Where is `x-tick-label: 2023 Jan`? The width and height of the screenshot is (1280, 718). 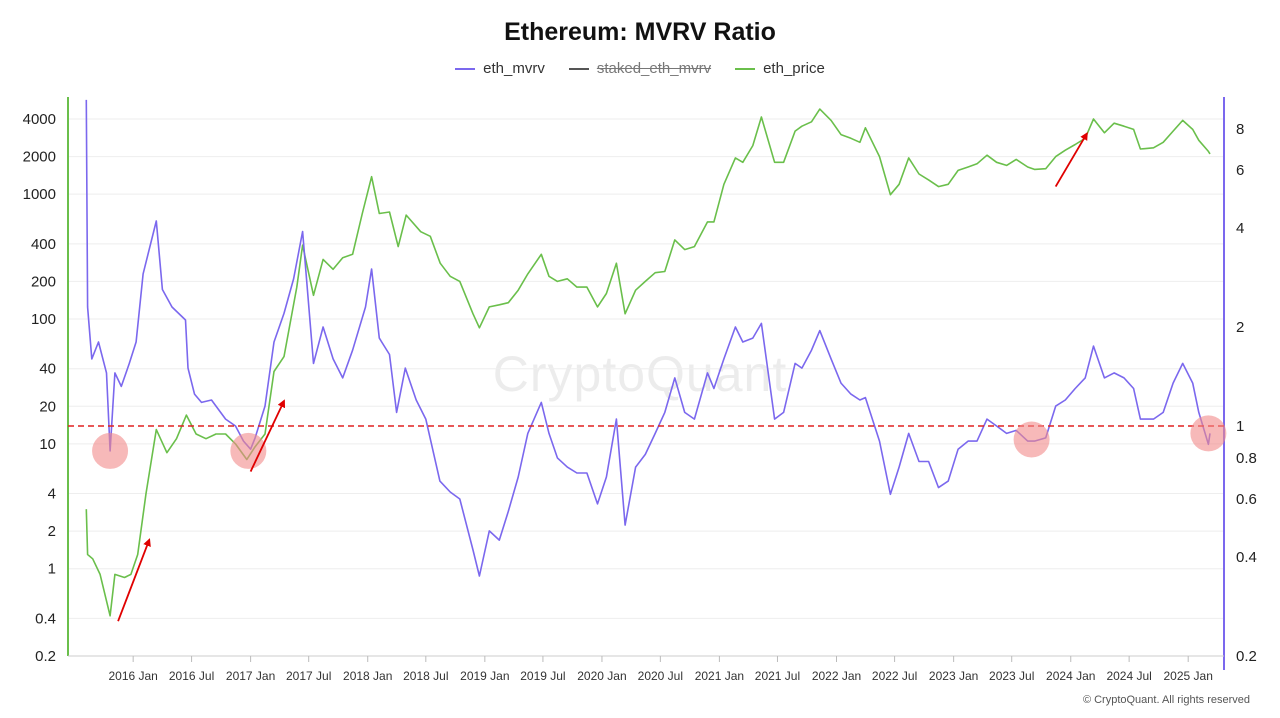 x-tick-label: 2023 Jan is located at coordinates (953, 676).